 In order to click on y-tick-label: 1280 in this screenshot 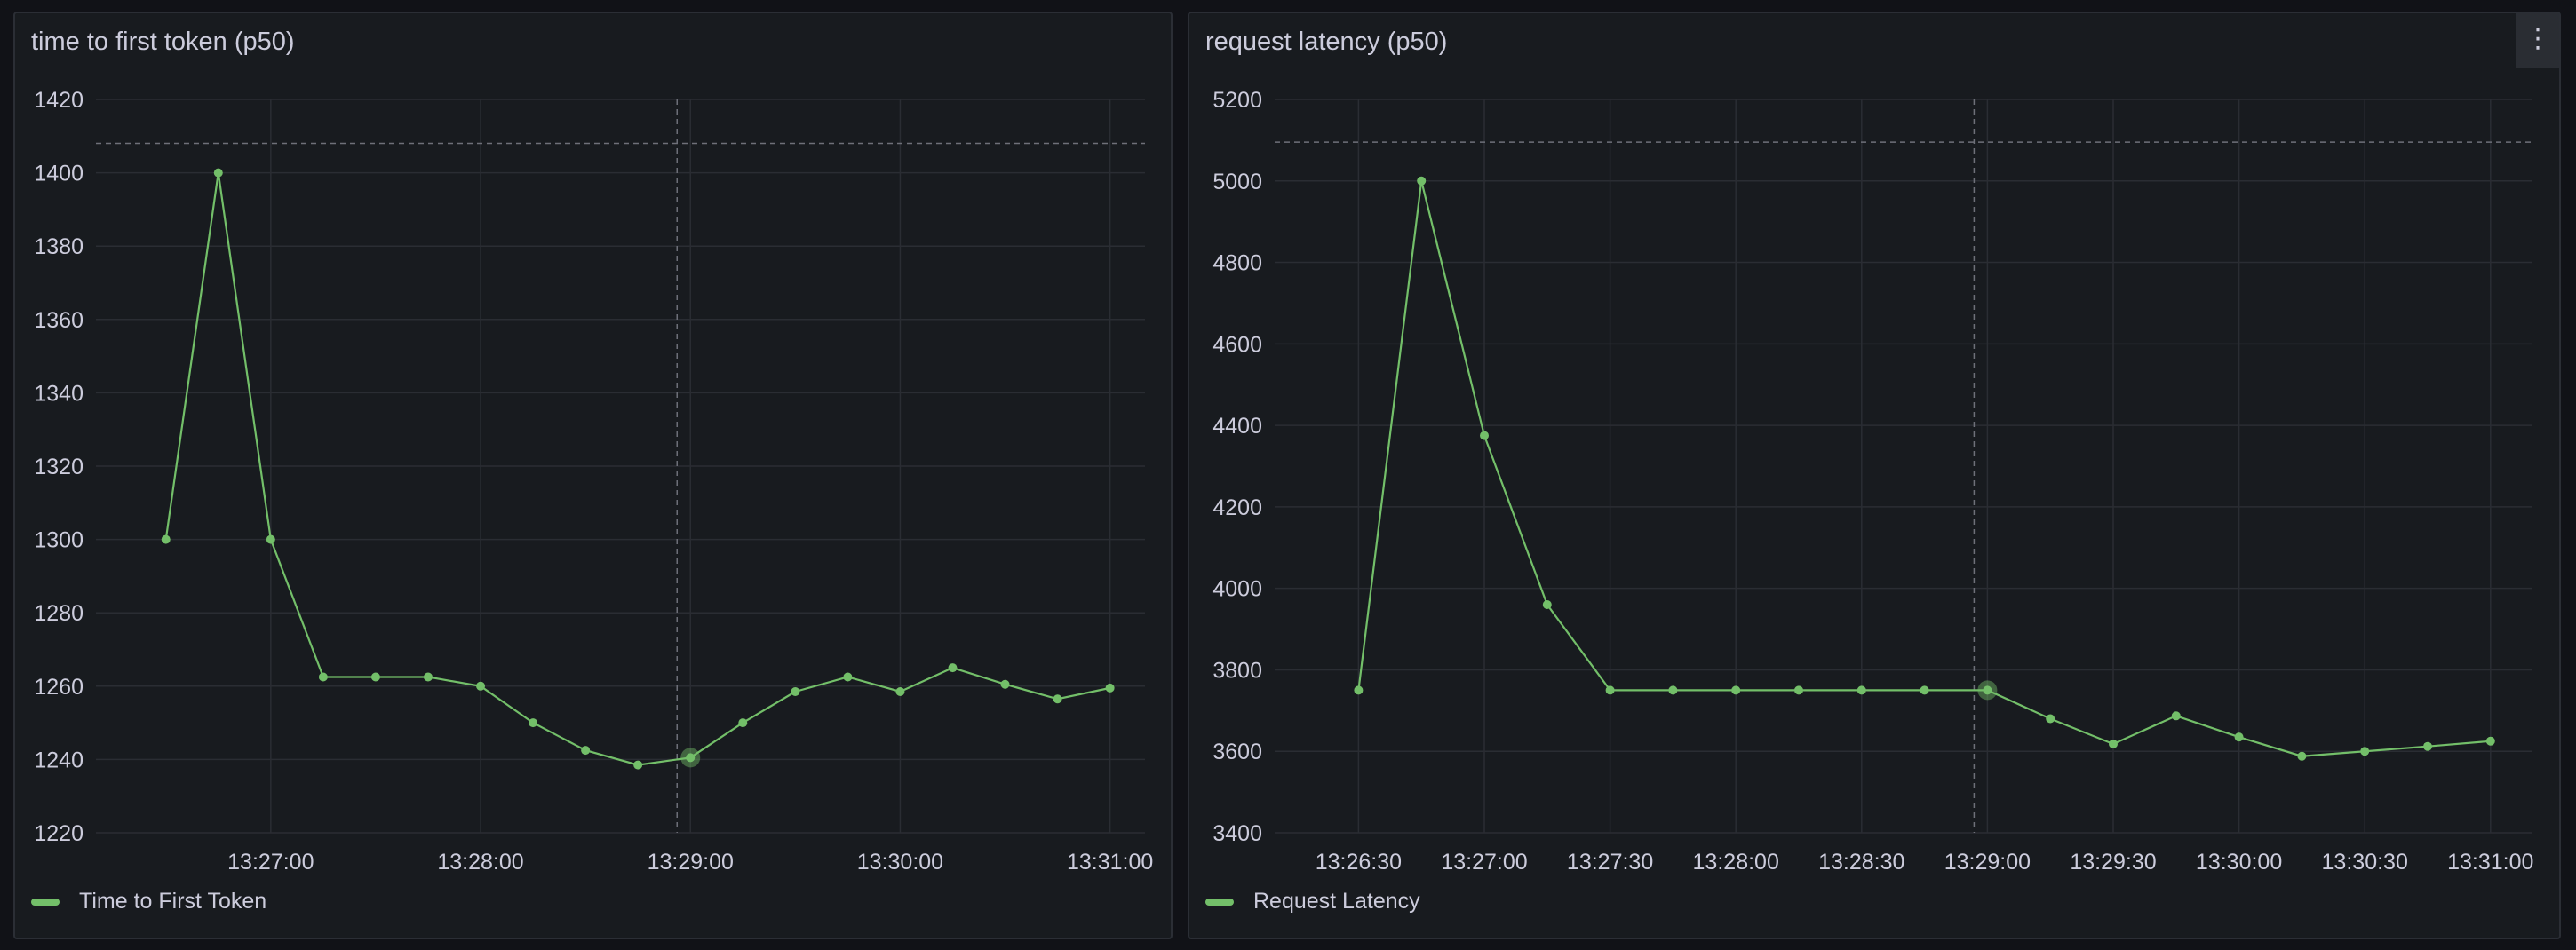, I will do `click(58, 613)`.